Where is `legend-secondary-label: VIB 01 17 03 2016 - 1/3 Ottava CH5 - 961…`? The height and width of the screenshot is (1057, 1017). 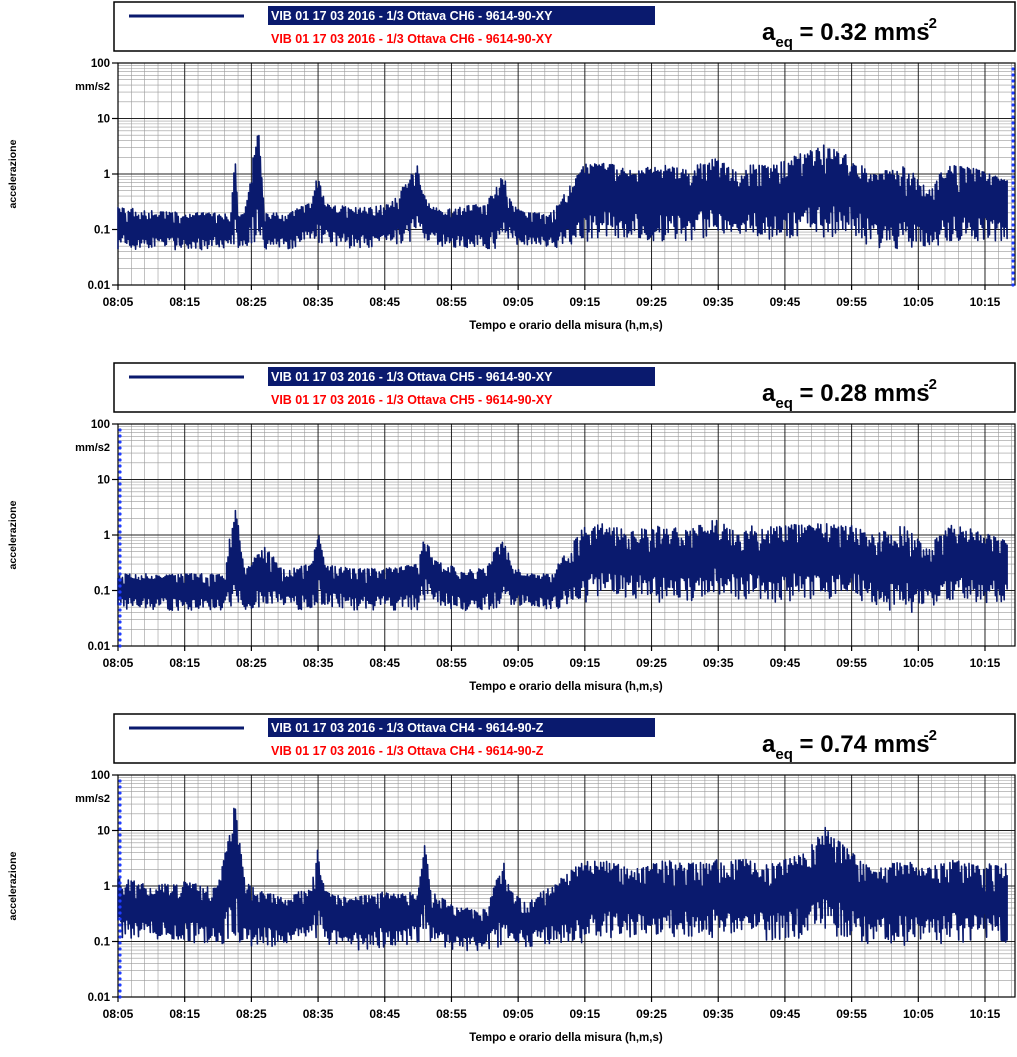
legend-secondary-label: VIB 01 17 03 2016 - 1/3 Ottava CH5 - 961… is located at coordinates (412, 400).